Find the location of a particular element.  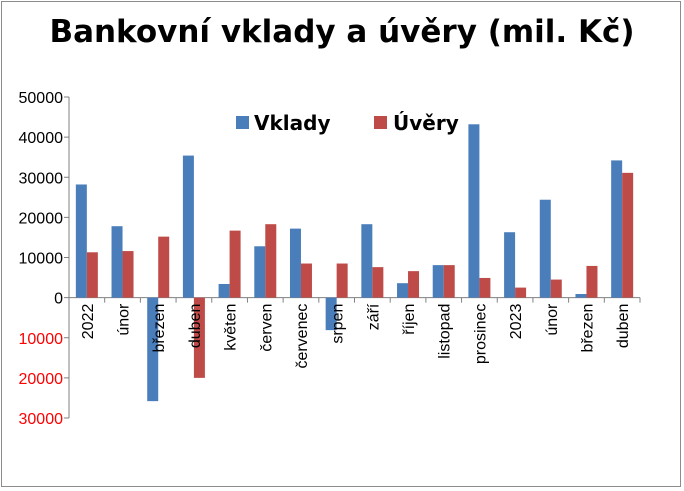

x-category-label: srpen is located at coordinates (338, 324).